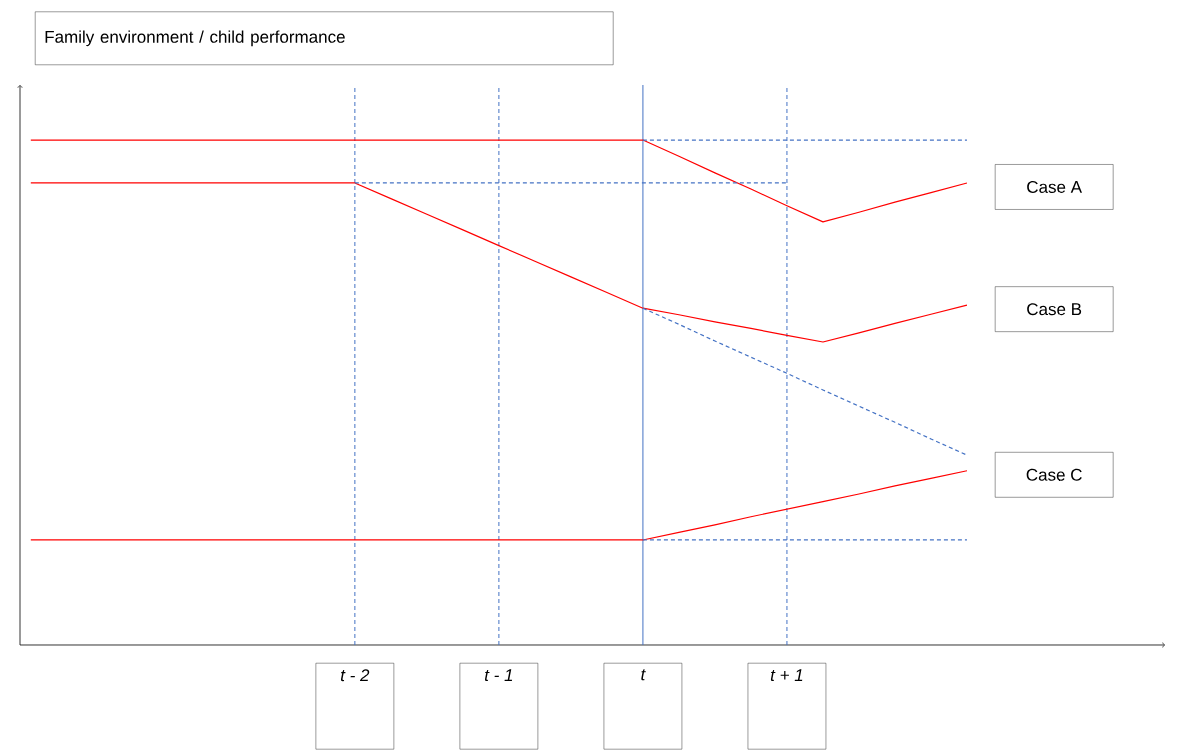 The width and height of the screenshot is (1185, 756). Describe the element at coordinates (1054, 474) in the screenshot. I see `text: Case C` at that location.